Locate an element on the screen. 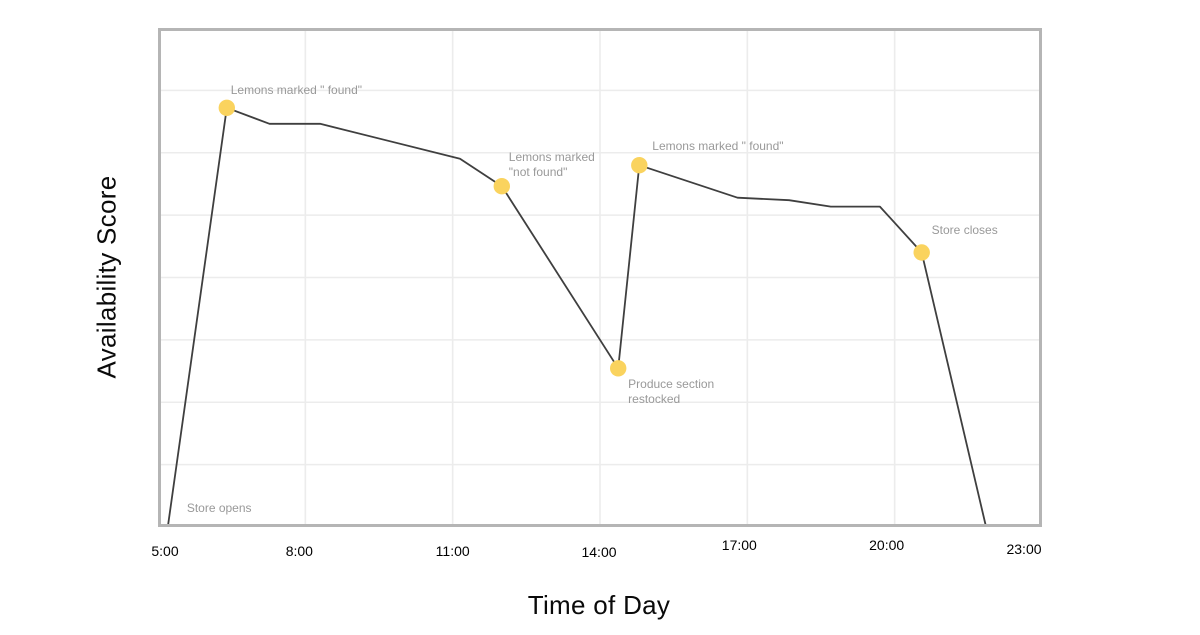 The image size is (1200, 635). x-tick-label: 20:00 is located at coordinates (887, 545).